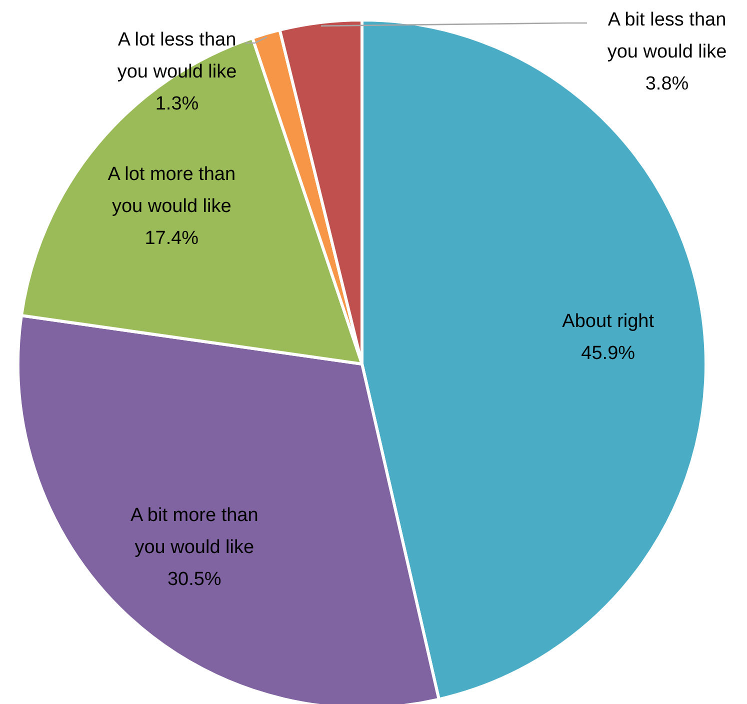 This screenshot has height=704, width=747. I want to click on slice-label: About right, so click(608, 321).